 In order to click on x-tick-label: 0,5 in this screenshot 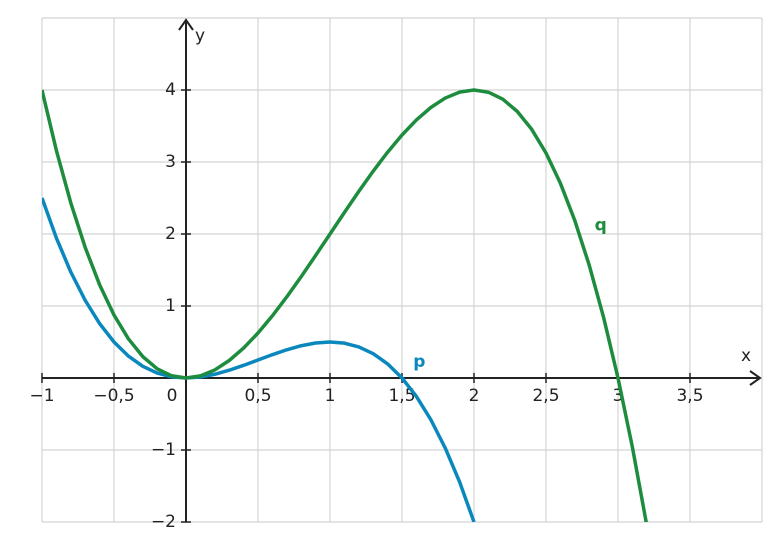, I will do `click(257, 396)`.